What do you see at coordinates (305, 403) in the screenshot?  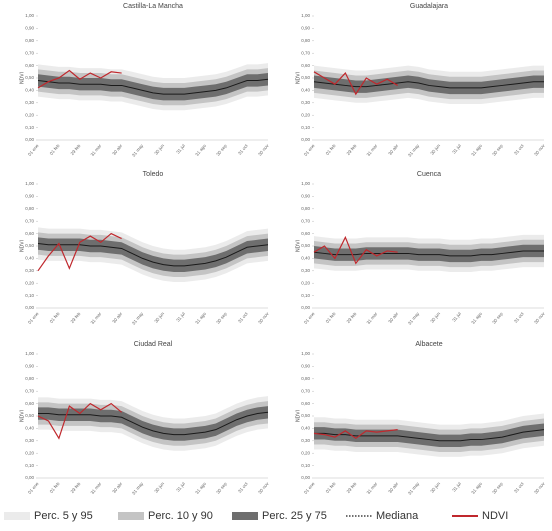 I see `y-tick-label: 0,60` at bounding box center [305, 403].